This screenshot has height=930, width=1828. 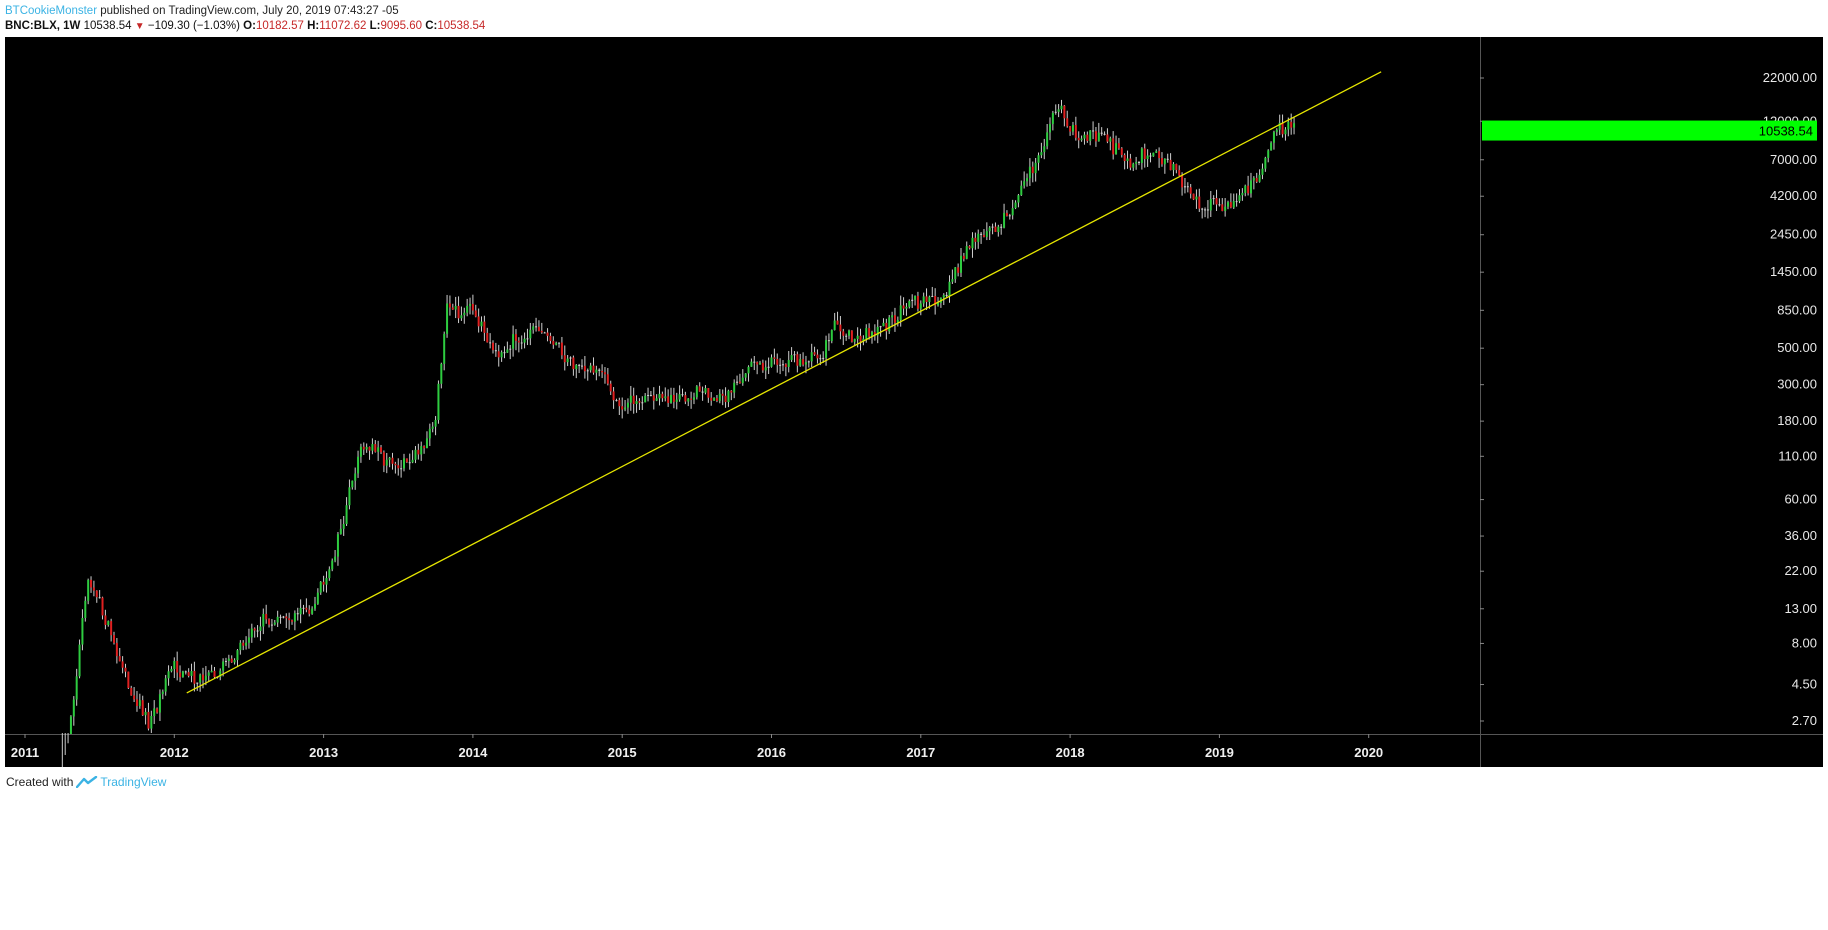 I want to click on author-link: BTCookieMonster, so click(x=51, y=11).